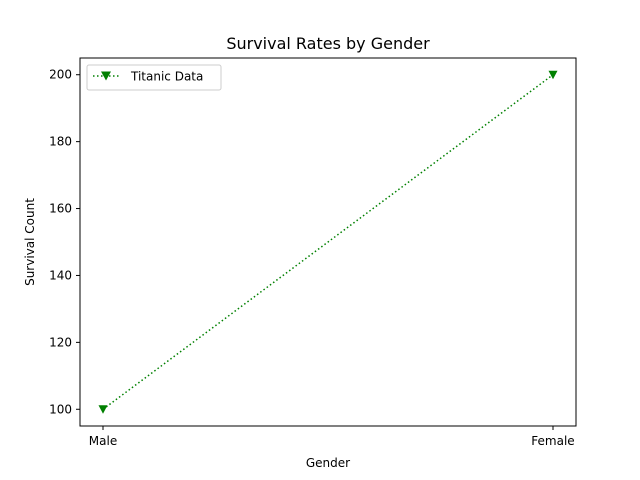 The width and height of the screenshot is (640, 480). Describe the element at coordinates (30, 242) in the screenshot. I see `y-axis-label: Survival Count` at that location.